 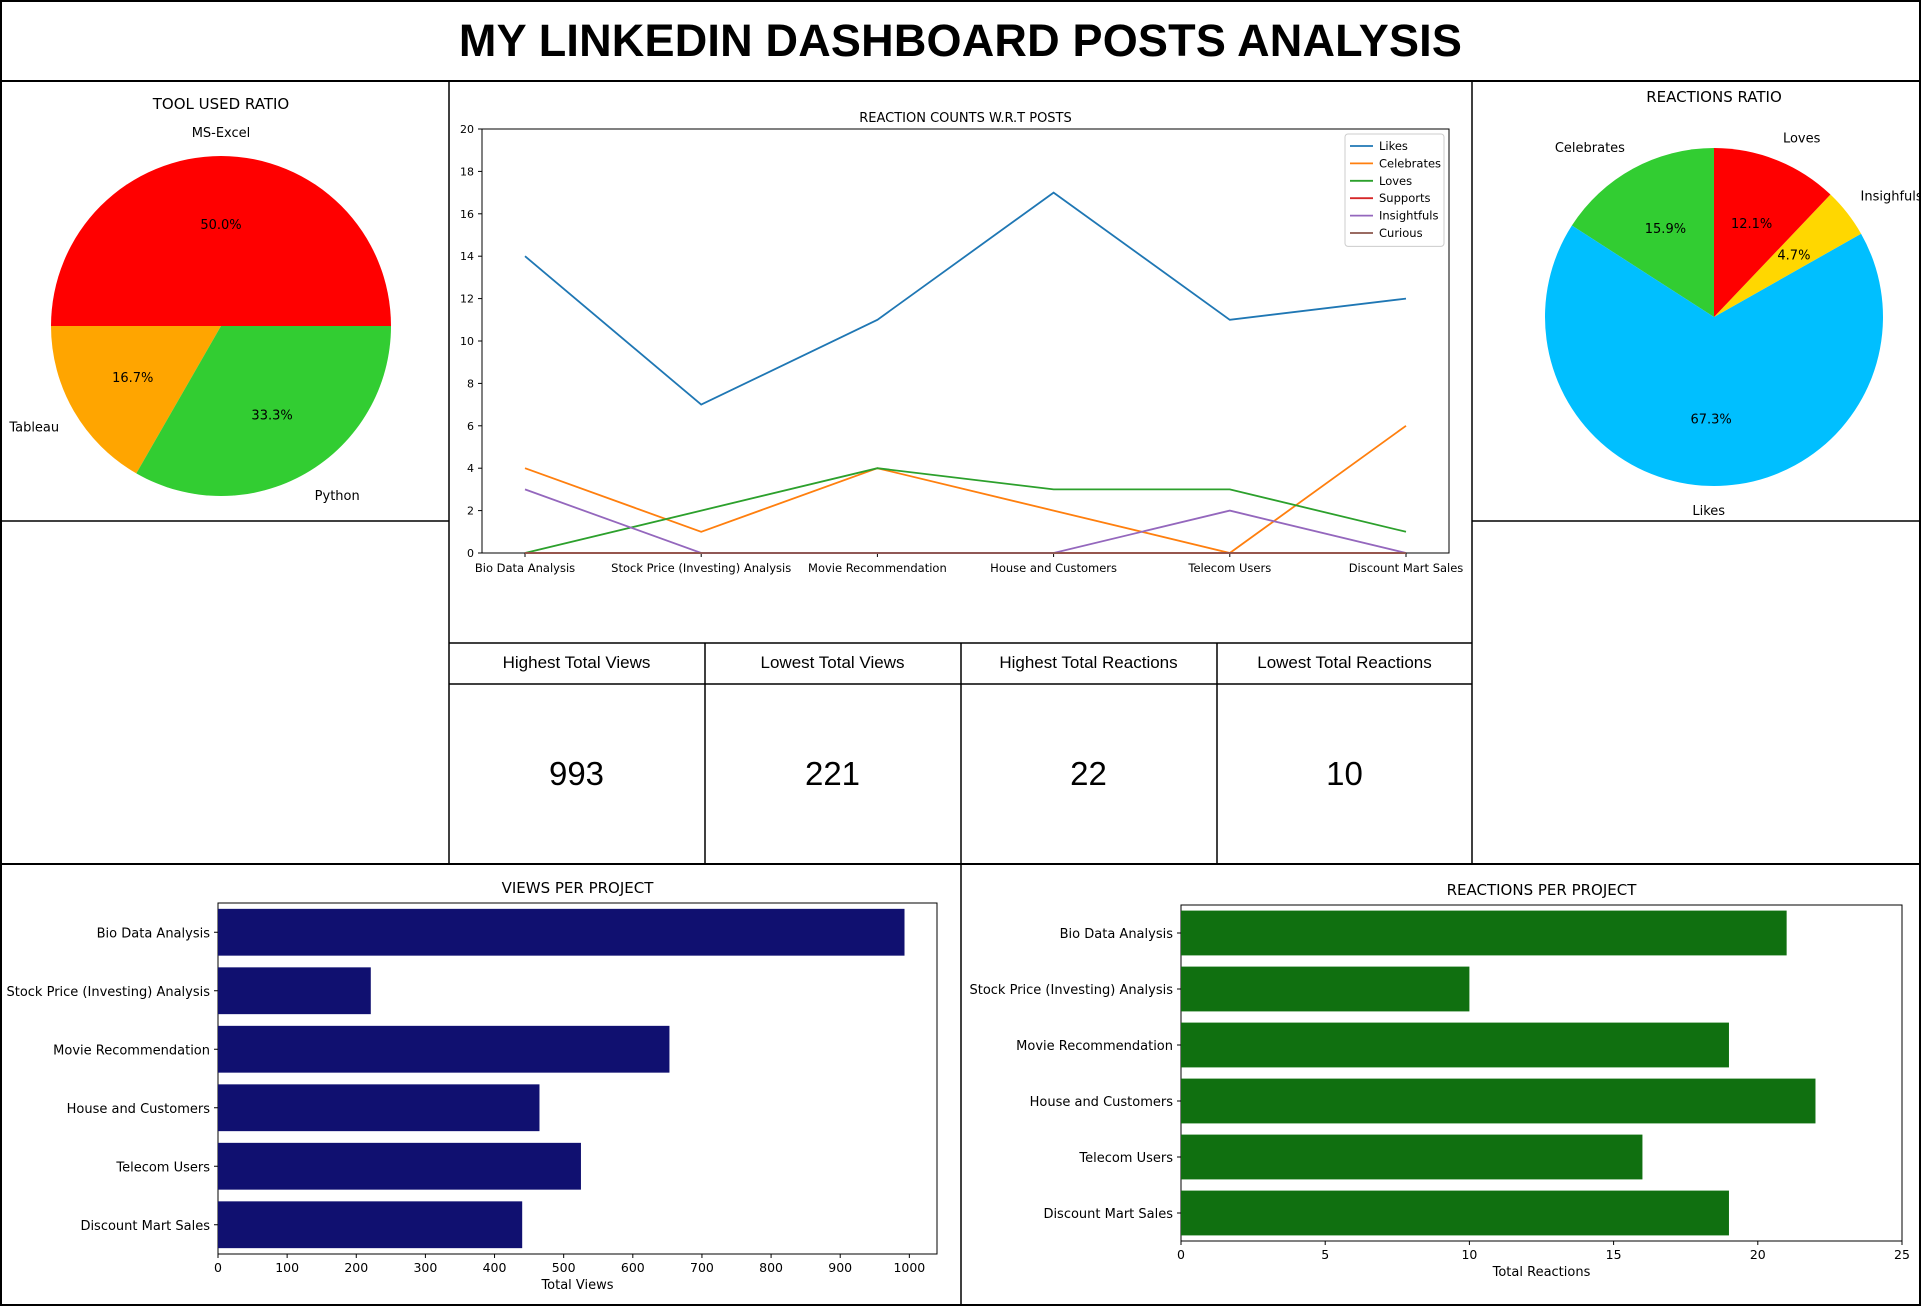 I want to click on x-tick-label: 500, so click(x=564, y=1267).